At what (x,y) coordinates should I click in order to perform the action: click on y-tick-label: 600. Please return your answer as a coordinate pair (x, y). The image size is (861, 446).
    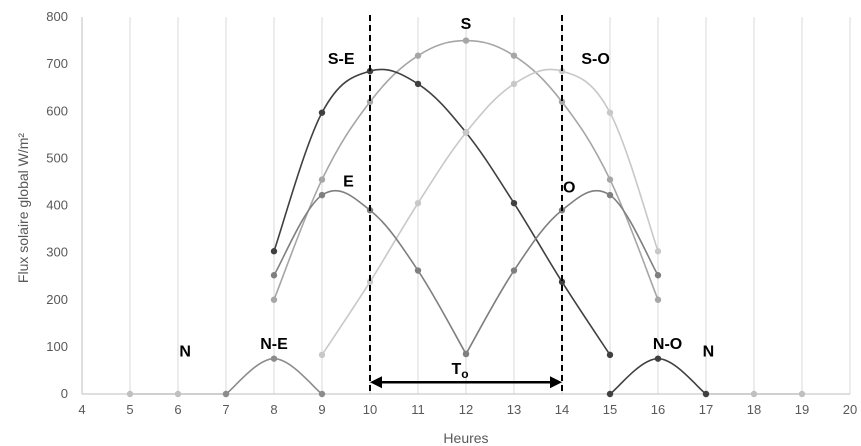
    Looking at the image, I should click on (57, 110).